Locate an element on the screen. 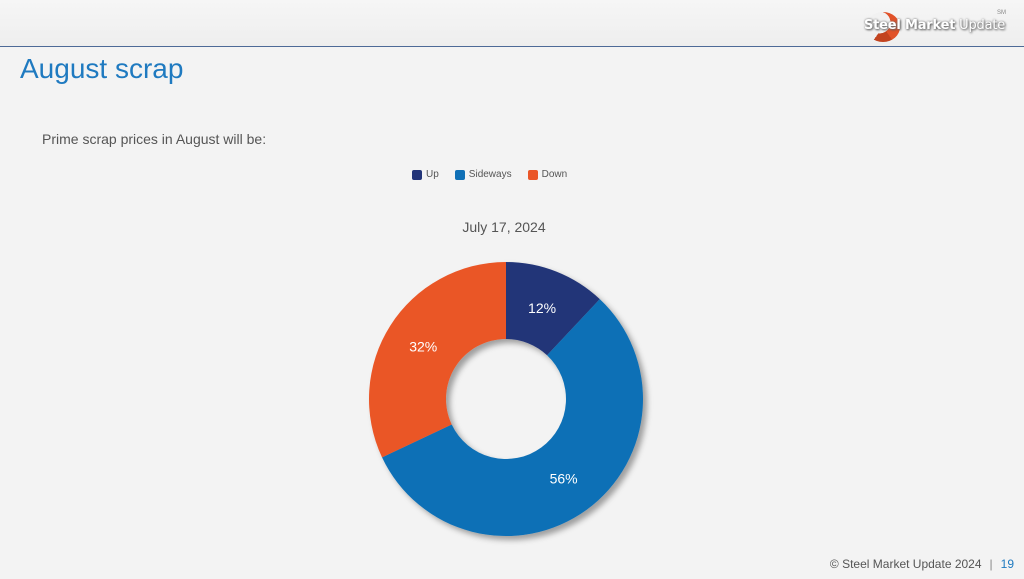 The image size is (1024, 579). data-label-down: 32% is located at coordinates (423, 346).